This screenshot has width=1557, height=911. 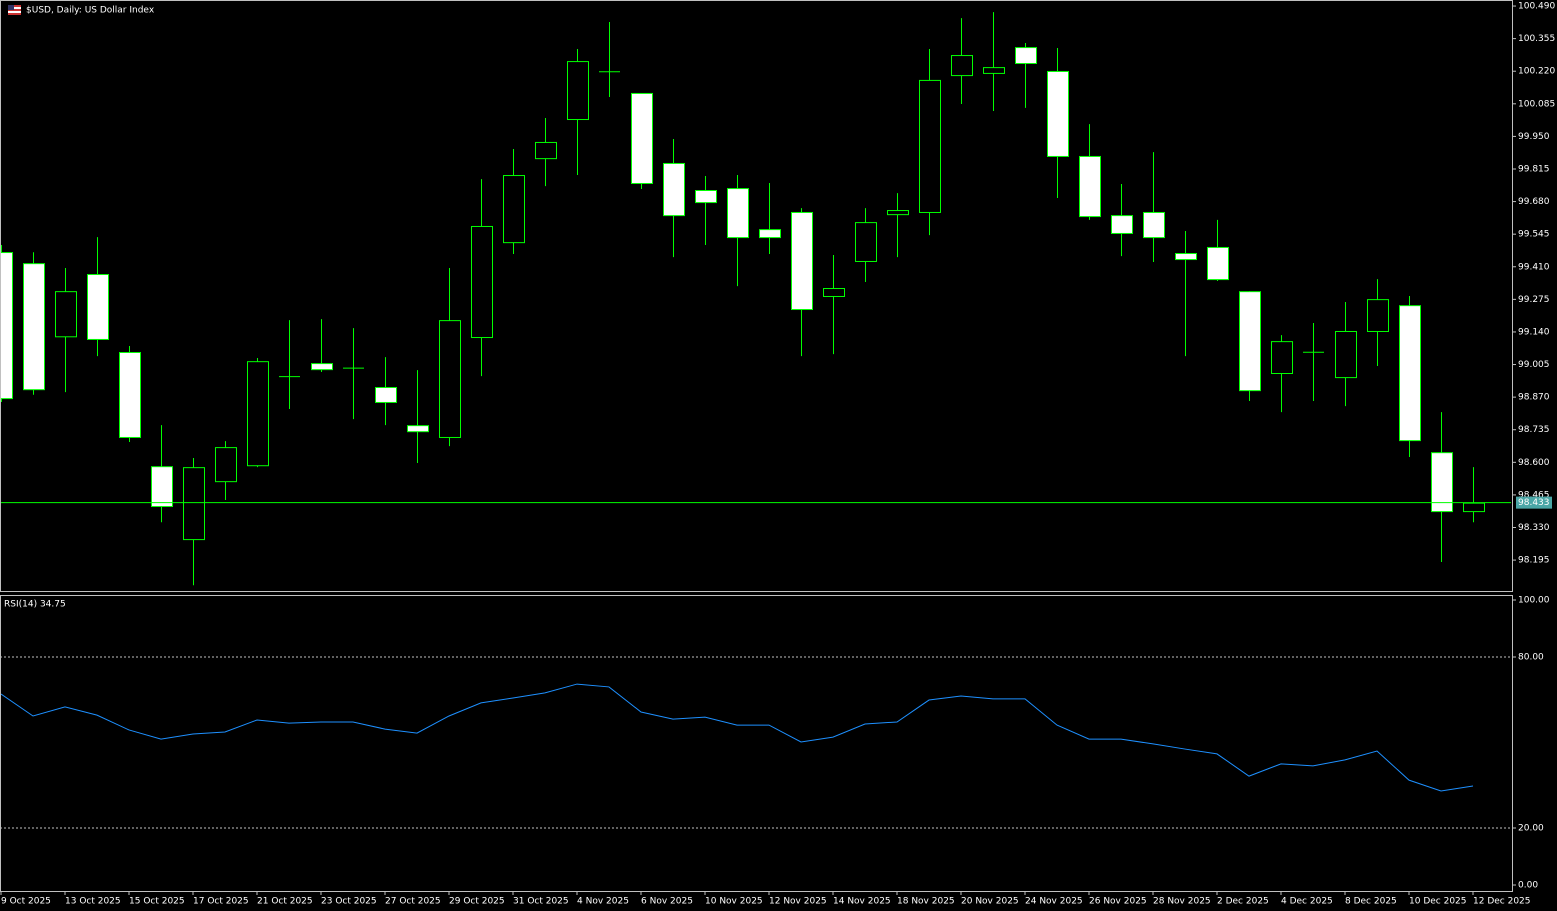 I want to click on y-tick-label: 98.870, so click(x=1534, y=398).